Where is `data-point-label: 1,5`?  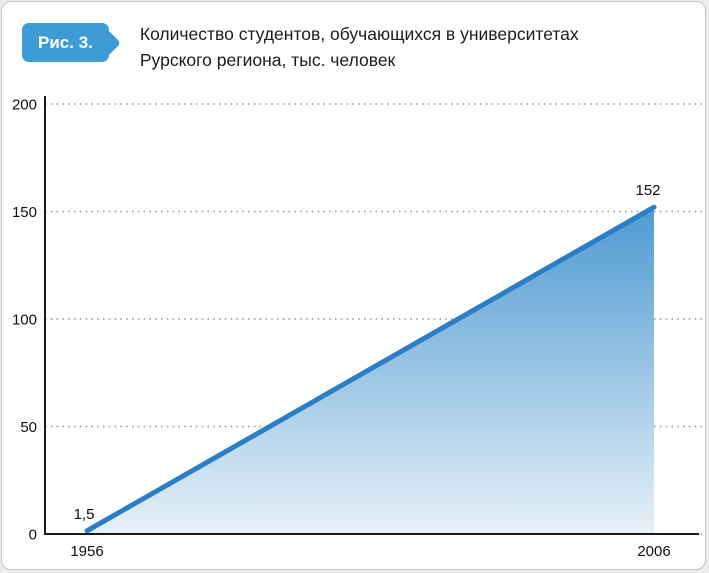
data-point-label: 1,5 is located at coordinates (84, 514).